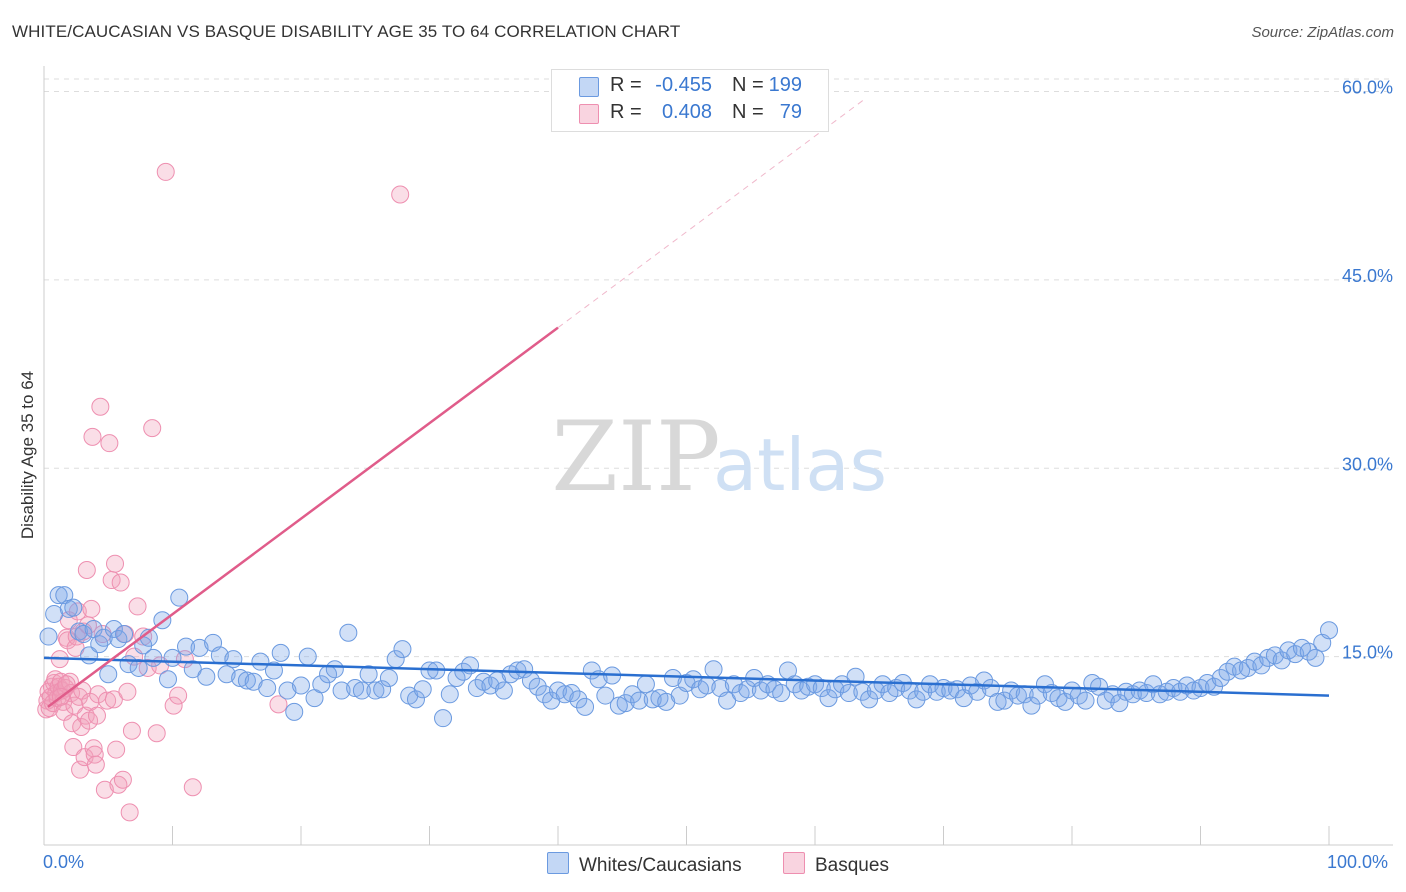 Image resolution: width=1406 pixels, height=892 pixels. I want to click on legend-n-label: N =, so click(748, 85).